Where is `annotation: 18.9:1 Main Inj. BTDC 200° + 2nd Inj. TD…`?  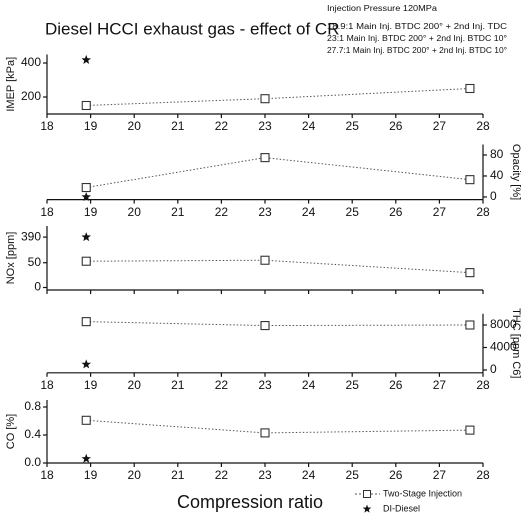
annotation: 18.9:1 Main Inj. BTDC 200° + 2nd Inj. TD… is located at coordinates (417, 26).